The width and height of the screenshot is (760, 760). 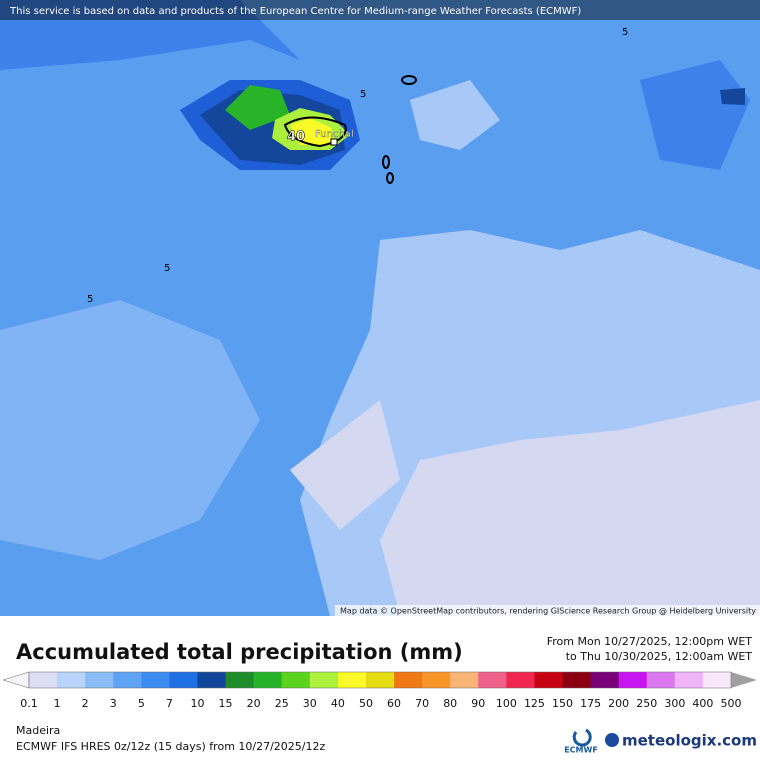 I want to click on legend-frame, so click(x=380, y=680).